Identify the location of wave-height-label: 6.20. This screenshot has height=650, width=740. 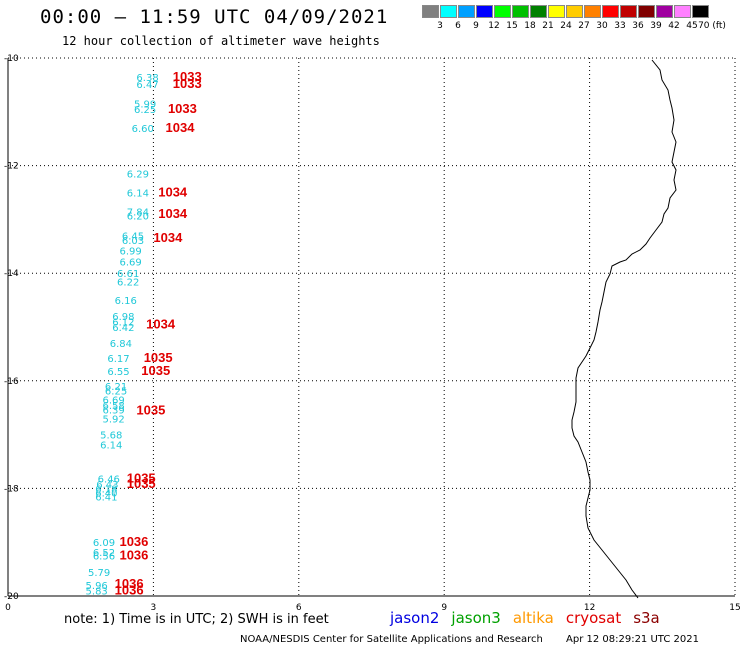
(138, 217).